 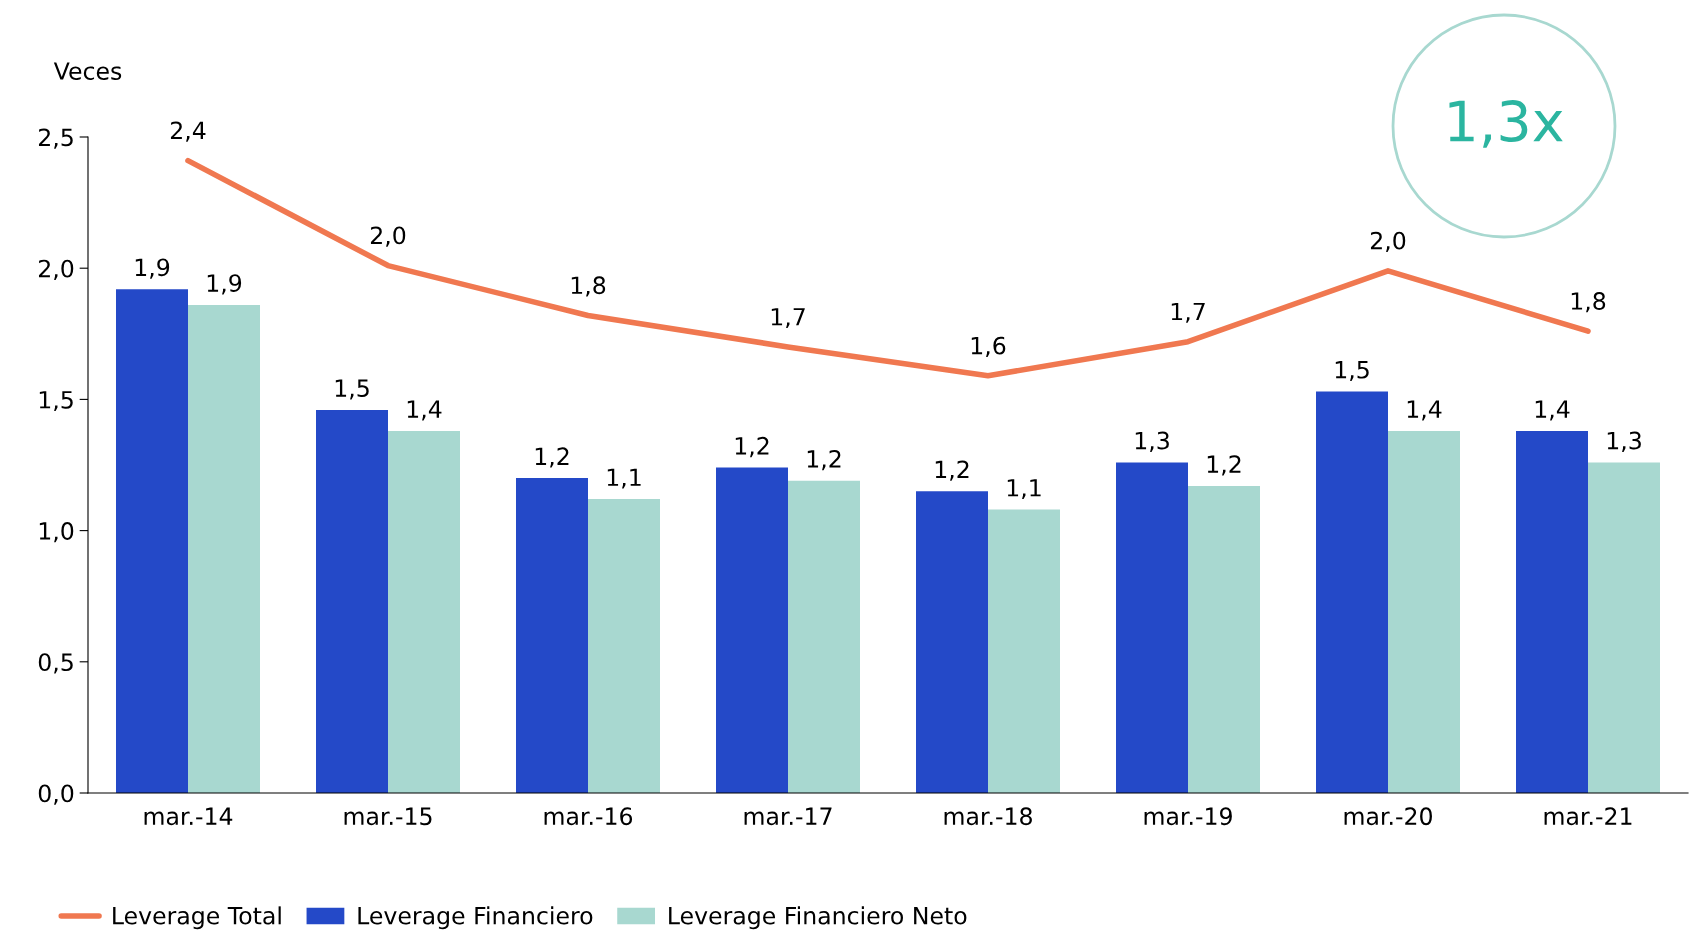 I want to click on y-tick-label: 1,5, so click(x=56, y=401).